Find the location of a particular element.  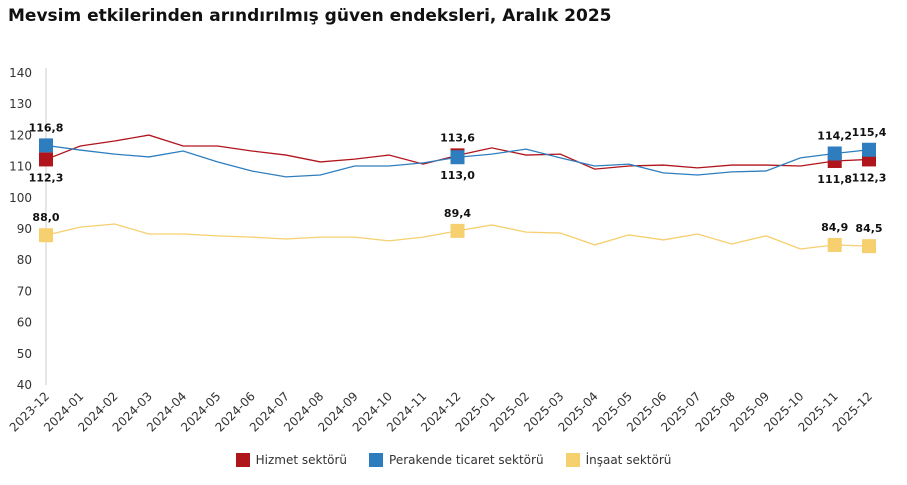

y-tick-label: 50 is located at coordinates (24, 354).